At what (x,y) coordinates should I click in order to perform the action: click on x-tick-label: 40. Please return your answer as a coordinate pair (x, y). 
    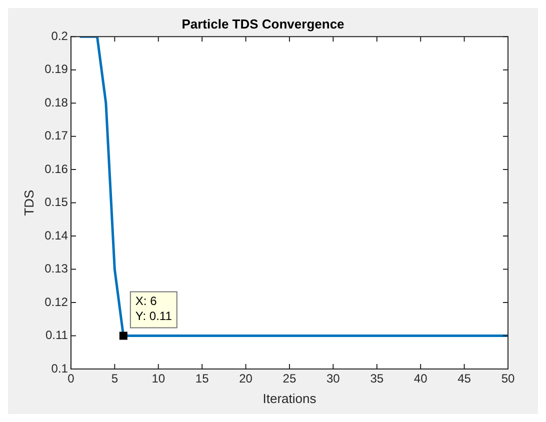
    Looking at the image, I should click on (421, 379).